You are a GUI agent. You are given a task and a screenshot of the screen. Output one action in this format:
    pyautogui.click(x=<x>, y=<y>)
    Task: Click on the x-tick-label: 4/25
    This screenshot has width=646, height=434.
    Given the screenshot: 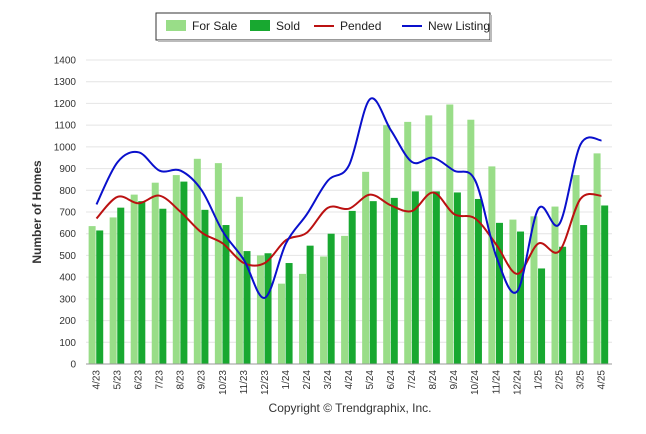 What is the action you would take?
    pyautogui.click(x=602, y=380)
    